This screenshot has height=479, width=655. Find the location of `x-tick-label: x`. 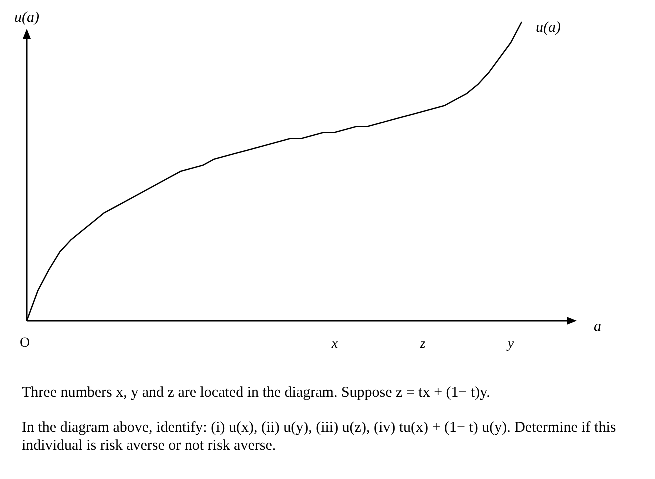

x-tick-label: x is located at coordinates (334, 344).